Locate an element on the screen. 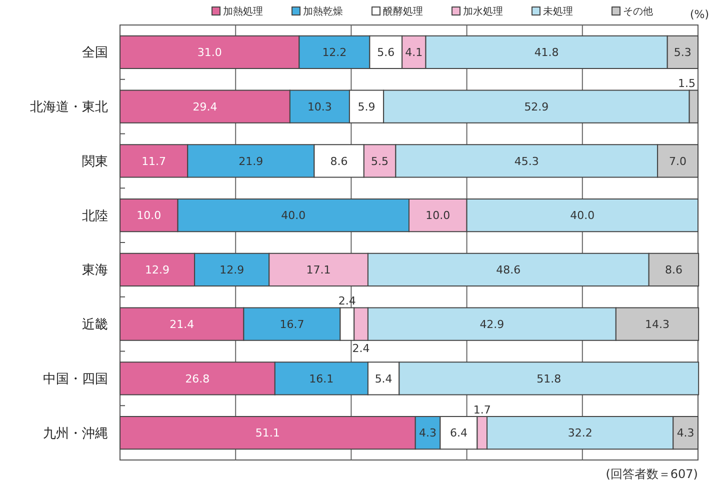  legend-label: 加熱乾燥 is located at coordinates (323, 12).